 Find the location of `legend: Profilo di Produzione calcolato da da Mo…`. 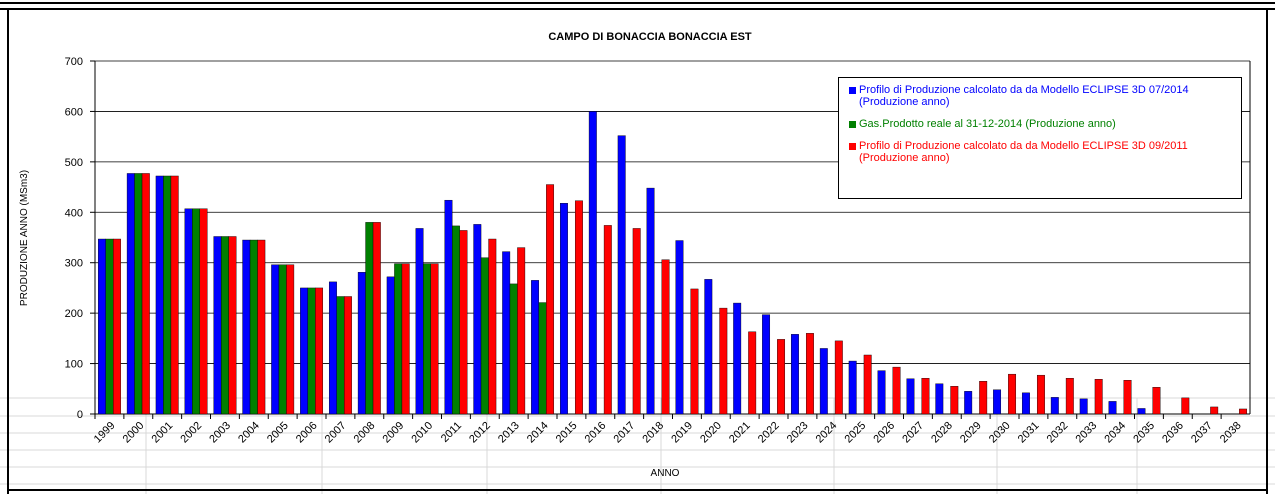

legend: Profilo di Produzione calcolato da da Mo… is located at coordinates (1040, 138).